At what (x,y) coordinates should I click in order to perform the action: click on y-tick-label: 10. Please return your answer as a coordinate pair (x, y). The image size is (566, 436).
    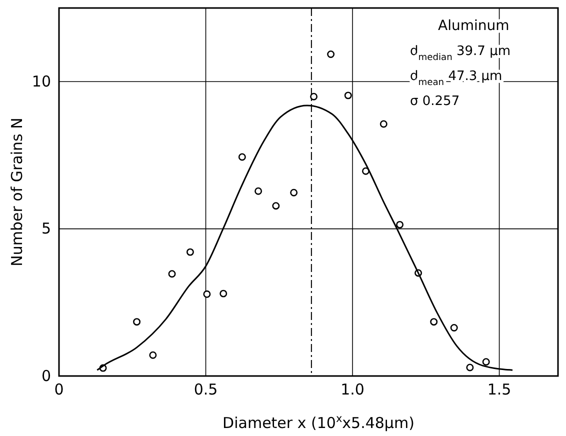
    Looking at the image, I should click on (41, 81).